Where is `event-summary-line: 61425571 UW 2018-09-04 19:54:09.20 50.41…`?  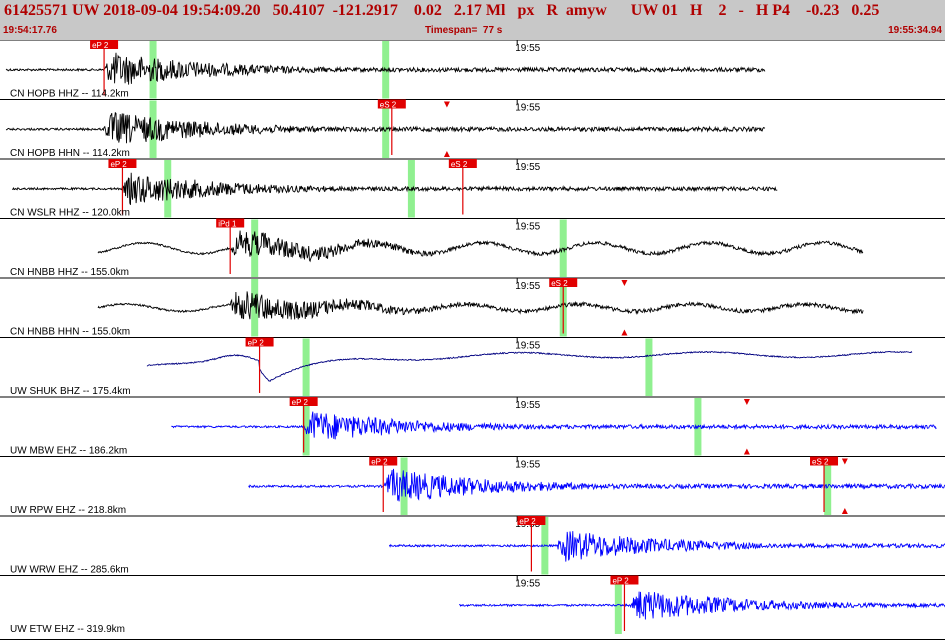
event-summary-line: 61425571 UW 2018-09-04 19:54:09.20 50.41… is located at coordinates (442, 10).